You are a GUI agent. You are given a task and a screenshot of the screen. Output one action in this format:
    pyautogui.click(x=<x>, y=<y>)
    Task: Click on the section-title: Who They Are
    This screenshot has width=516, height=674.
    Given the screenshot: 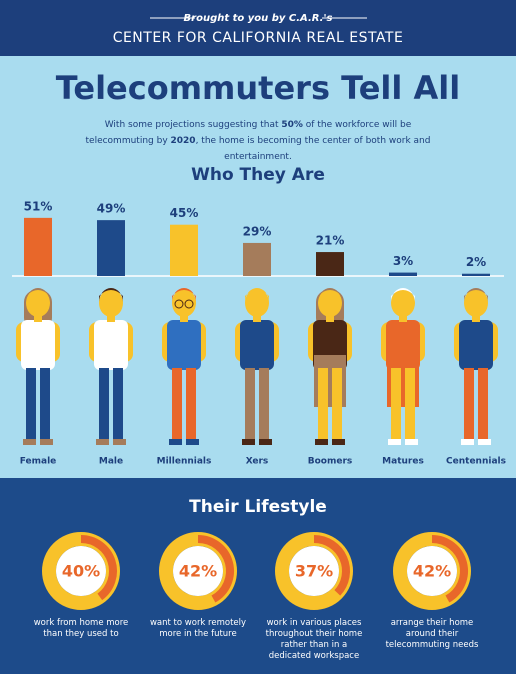 What is the action you would take?
    pyautogui.click(x=258, y=175)
    